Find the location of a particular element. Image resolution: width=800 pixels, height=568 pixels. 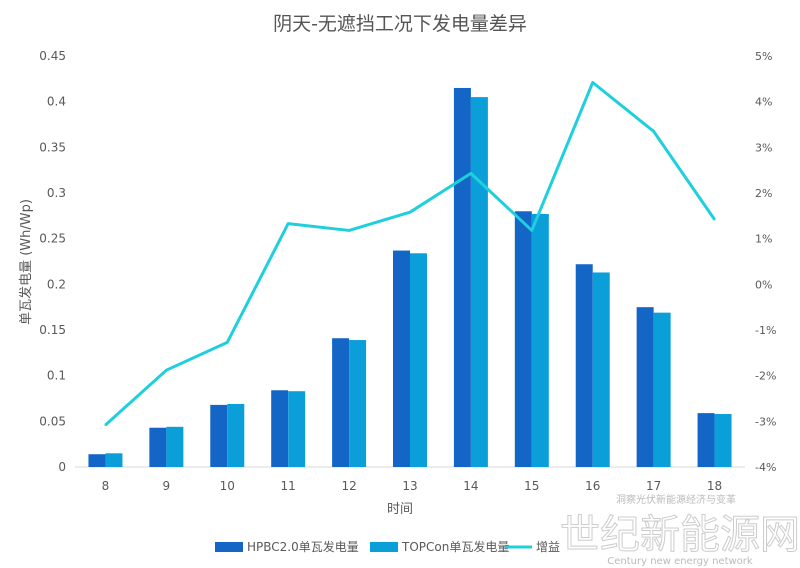

y-tick-label: 0.2 is located at coordinates (56, 284).